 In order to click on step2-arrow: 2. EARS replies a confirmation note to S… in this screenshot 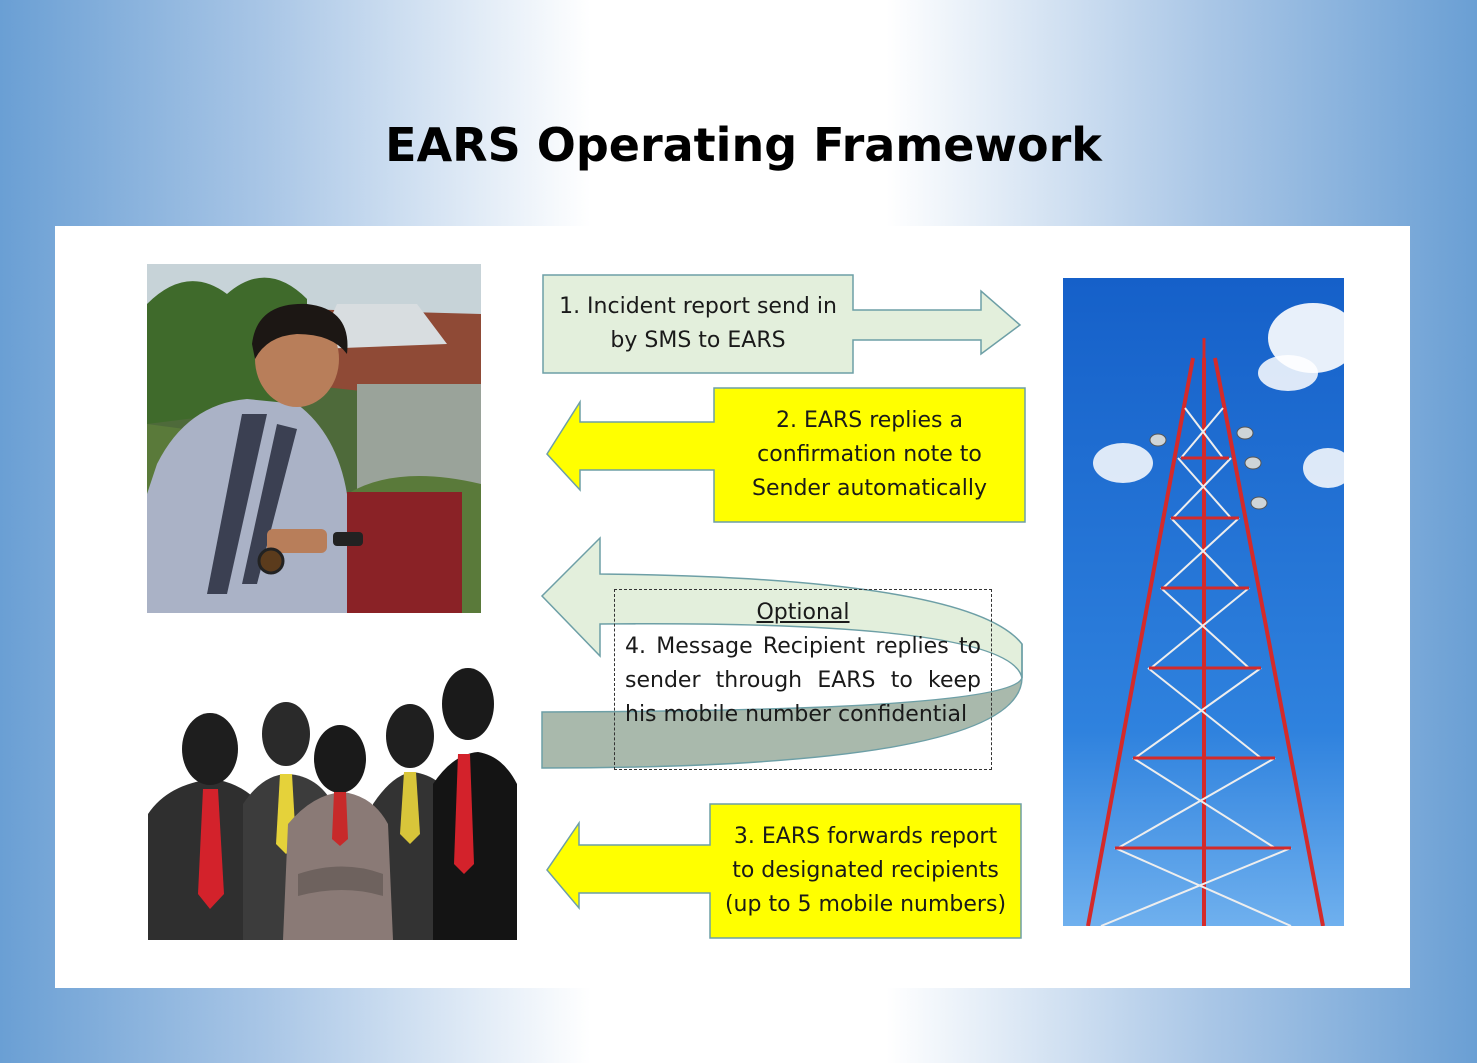, I will do `click(786, 455)`.